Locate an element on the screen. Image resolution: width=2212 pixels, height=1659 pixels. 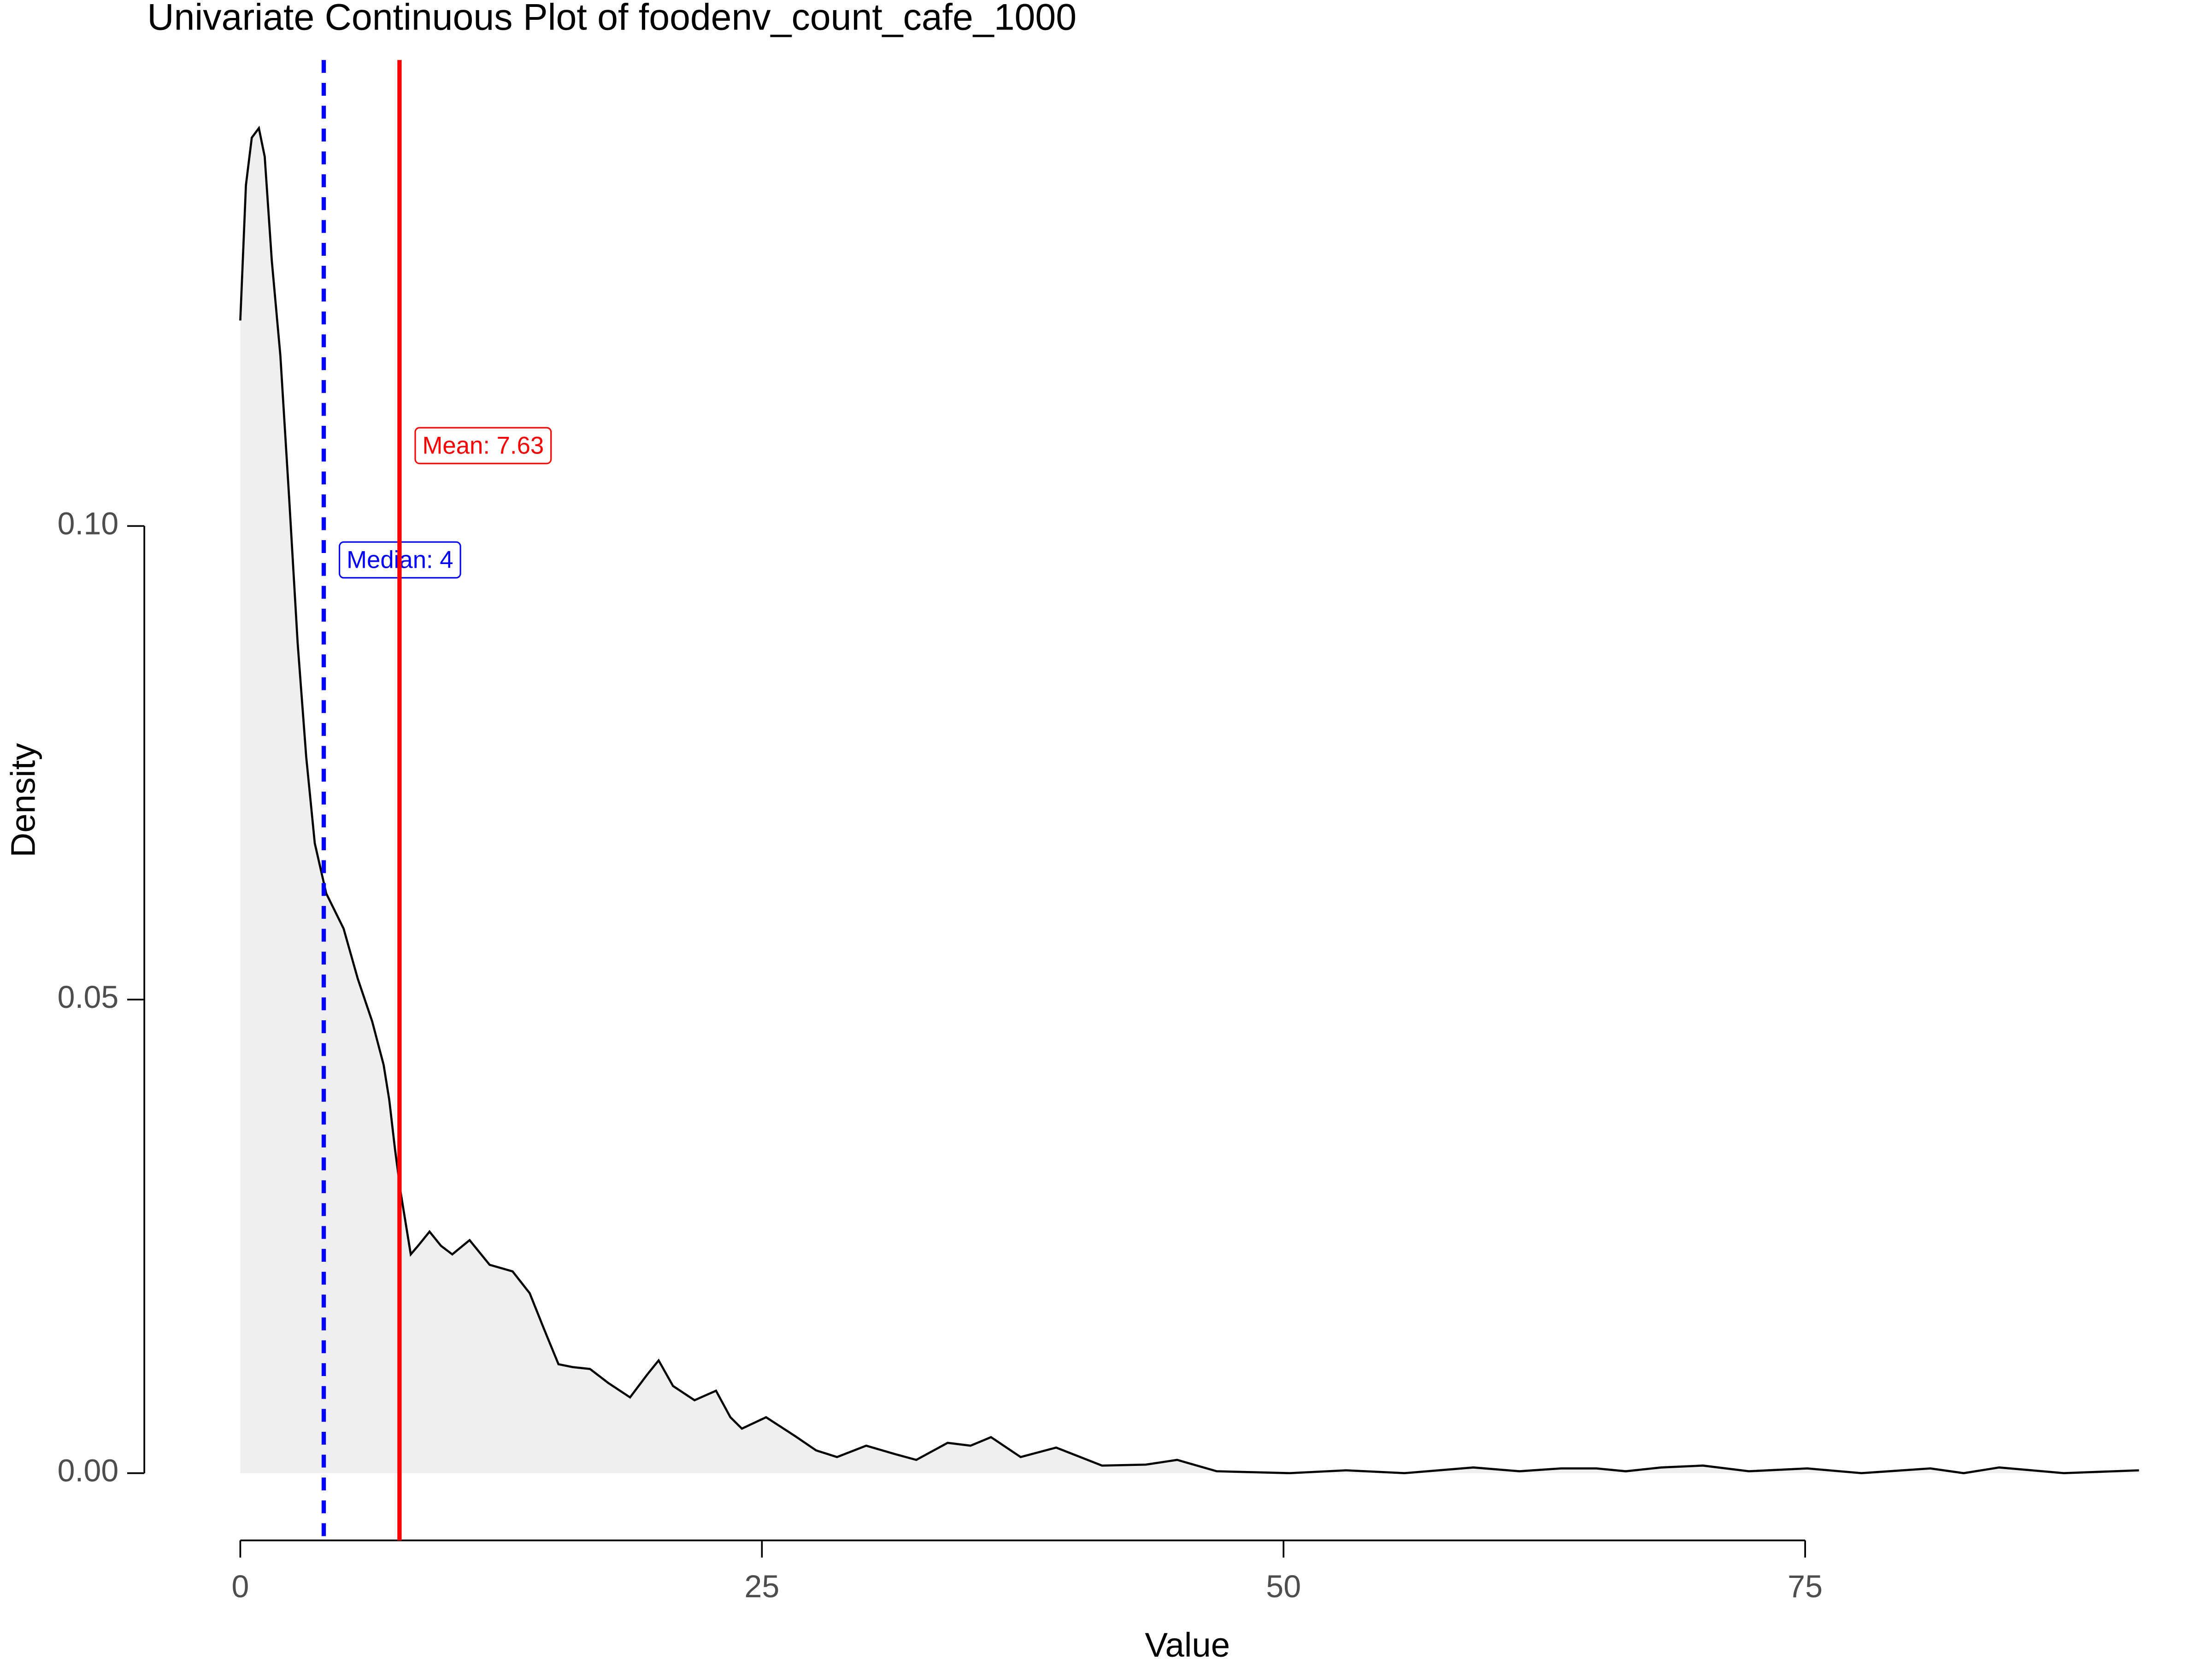
reference-label-text: Mean: 7.63 is located at coordinates (483, 445).